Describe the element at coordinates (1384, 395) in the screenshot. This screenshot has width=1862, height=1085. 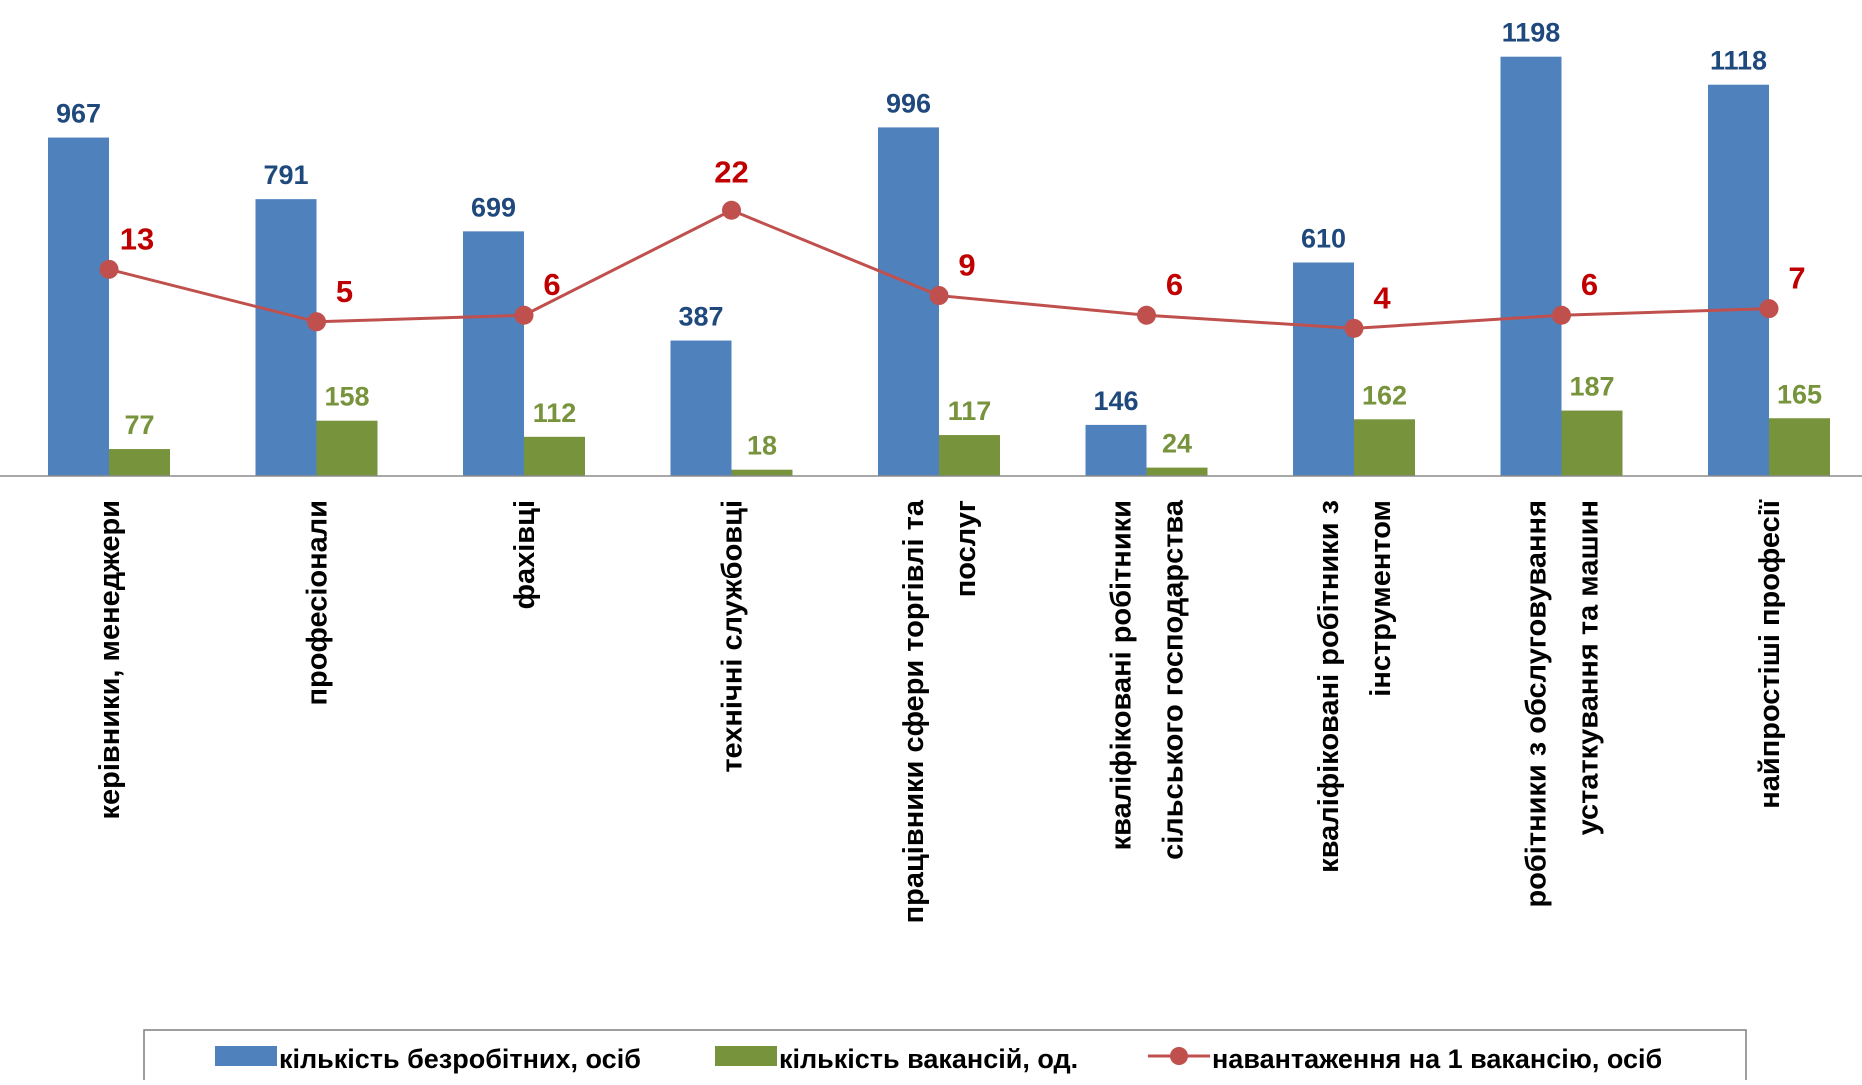
I see `data-label-vacancies: 162` at that location.